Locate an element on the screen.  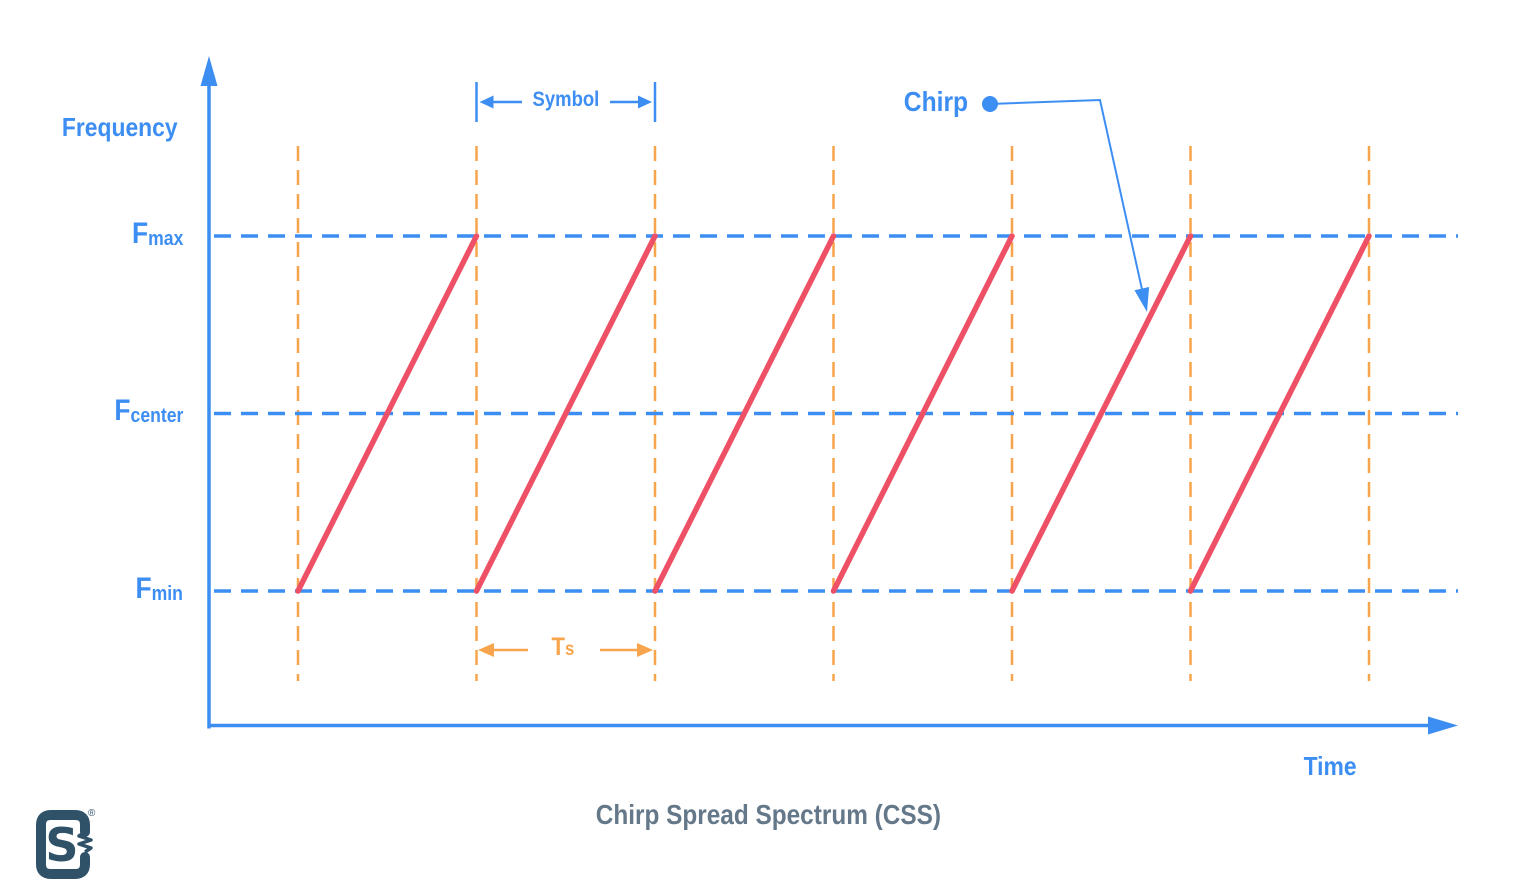
symbol-measure-right-arrowhead is located at coordinates (645, 102).